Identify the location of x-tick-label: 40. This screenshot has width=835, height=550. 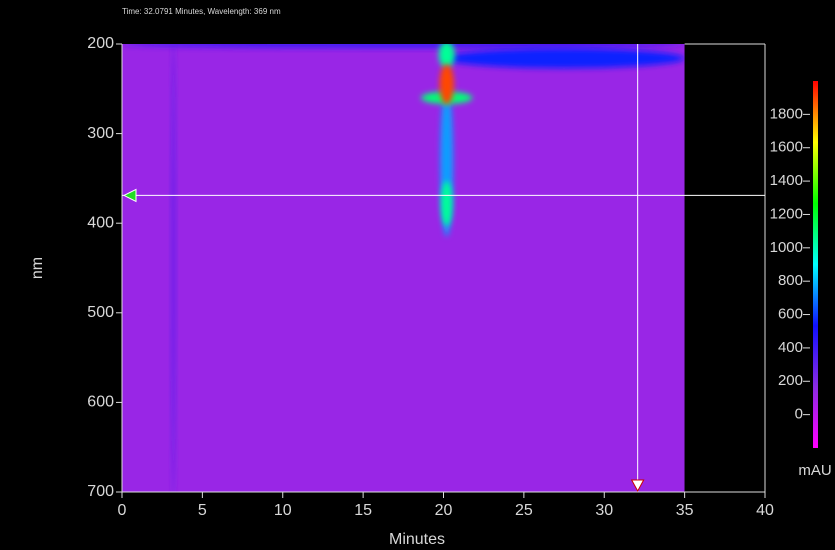
(765, 510).